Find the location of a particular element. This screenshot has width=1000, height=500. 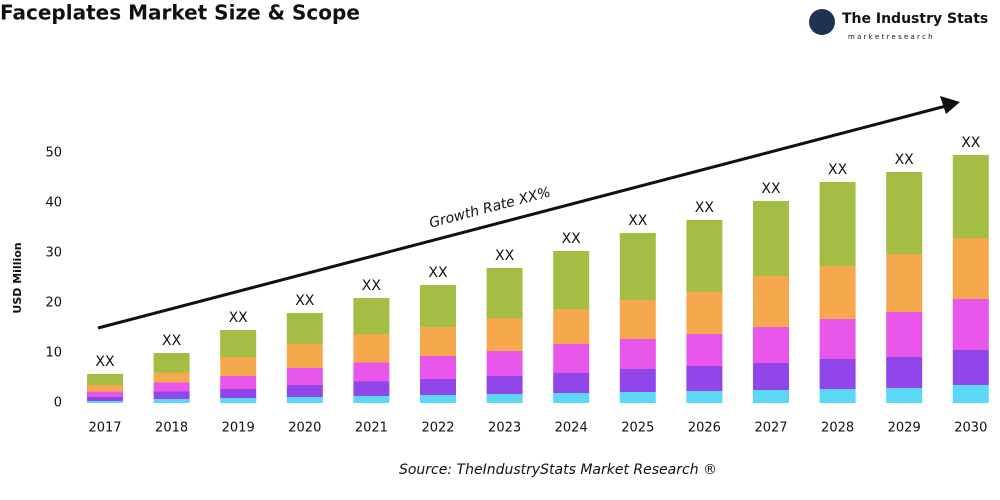

x-tick-label: 2018 is located at coordinates (171, 428).